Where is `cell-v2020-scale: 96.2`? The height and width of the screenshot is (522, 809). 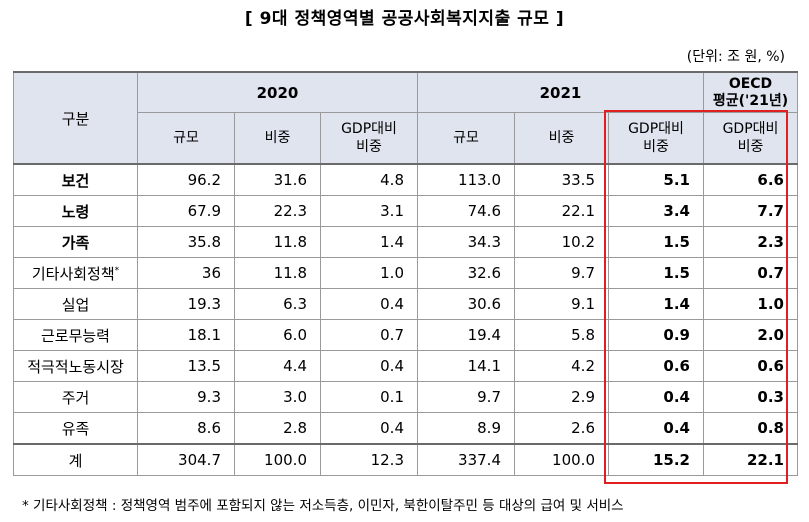
cell-v2020-scale: 96.2 is located at coordinates (186, 179).